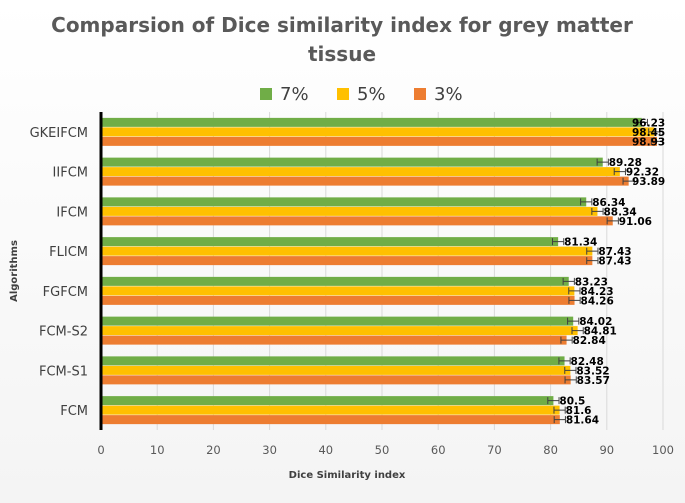 Image resolution: width=685 pixels, height=503 pixels. I want to click on category-label: IIFCM, so click(70, 173).